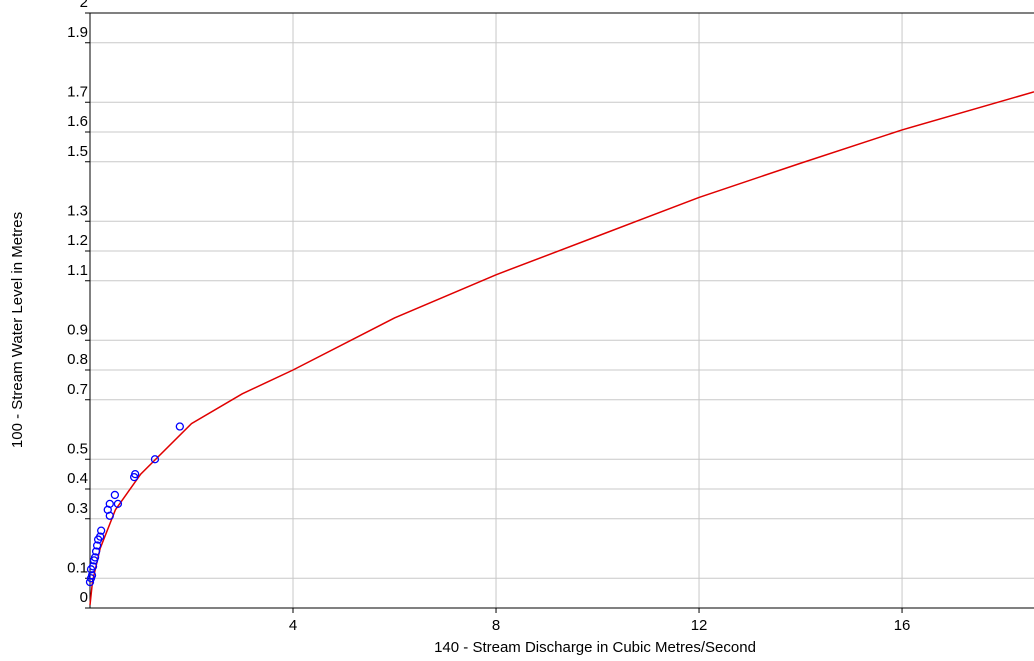 The height and width of the screenshot is (661, 1034). Describe the element at coordinates (77, 389) in the screenshot. I see `y-tick-label: 0.7` at that location.